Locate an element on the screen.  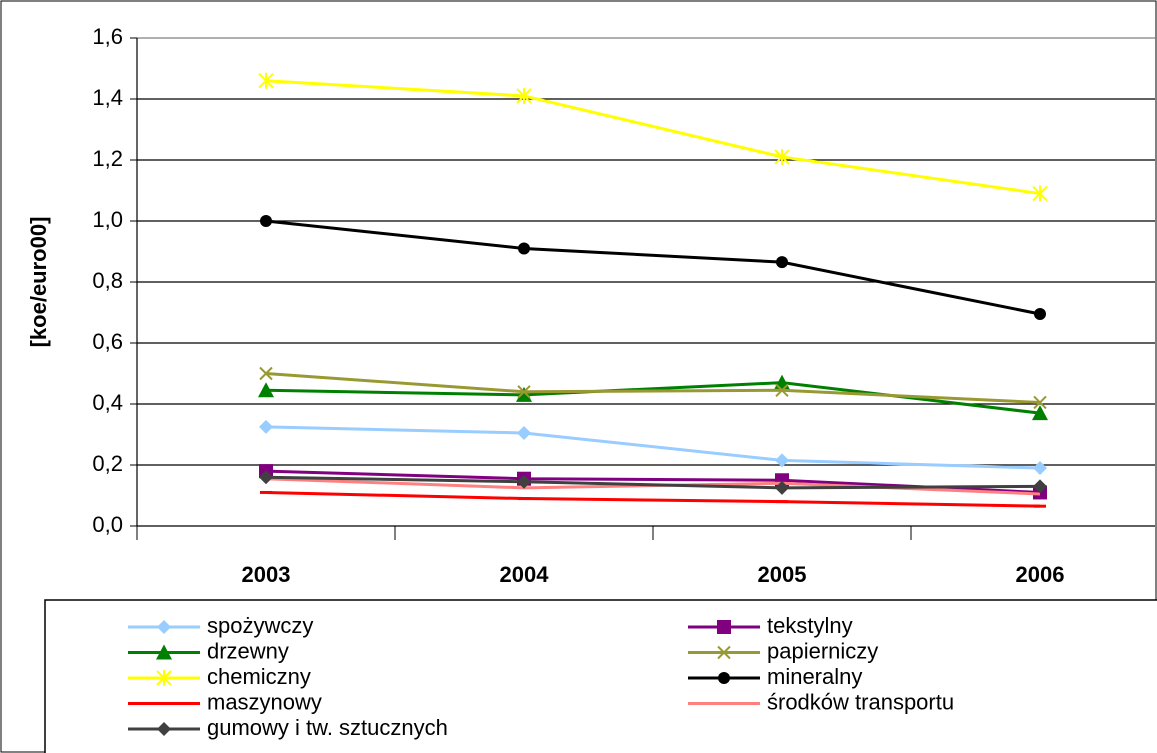
x-tick-label: 2003 is located at coordinates (266, 574).